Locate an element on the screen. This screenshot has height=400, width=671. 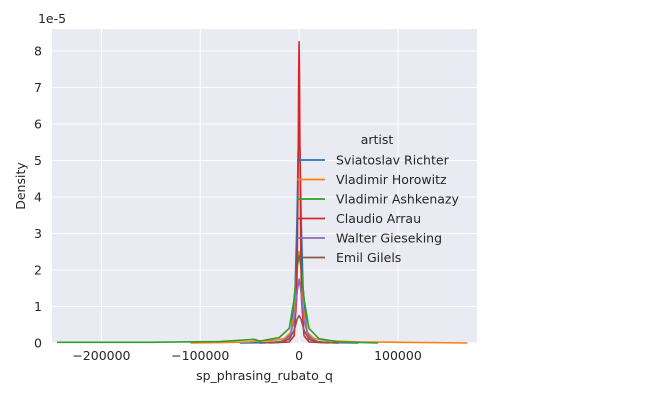
y-tick-label: 4 is located at coordinates (38, 196).